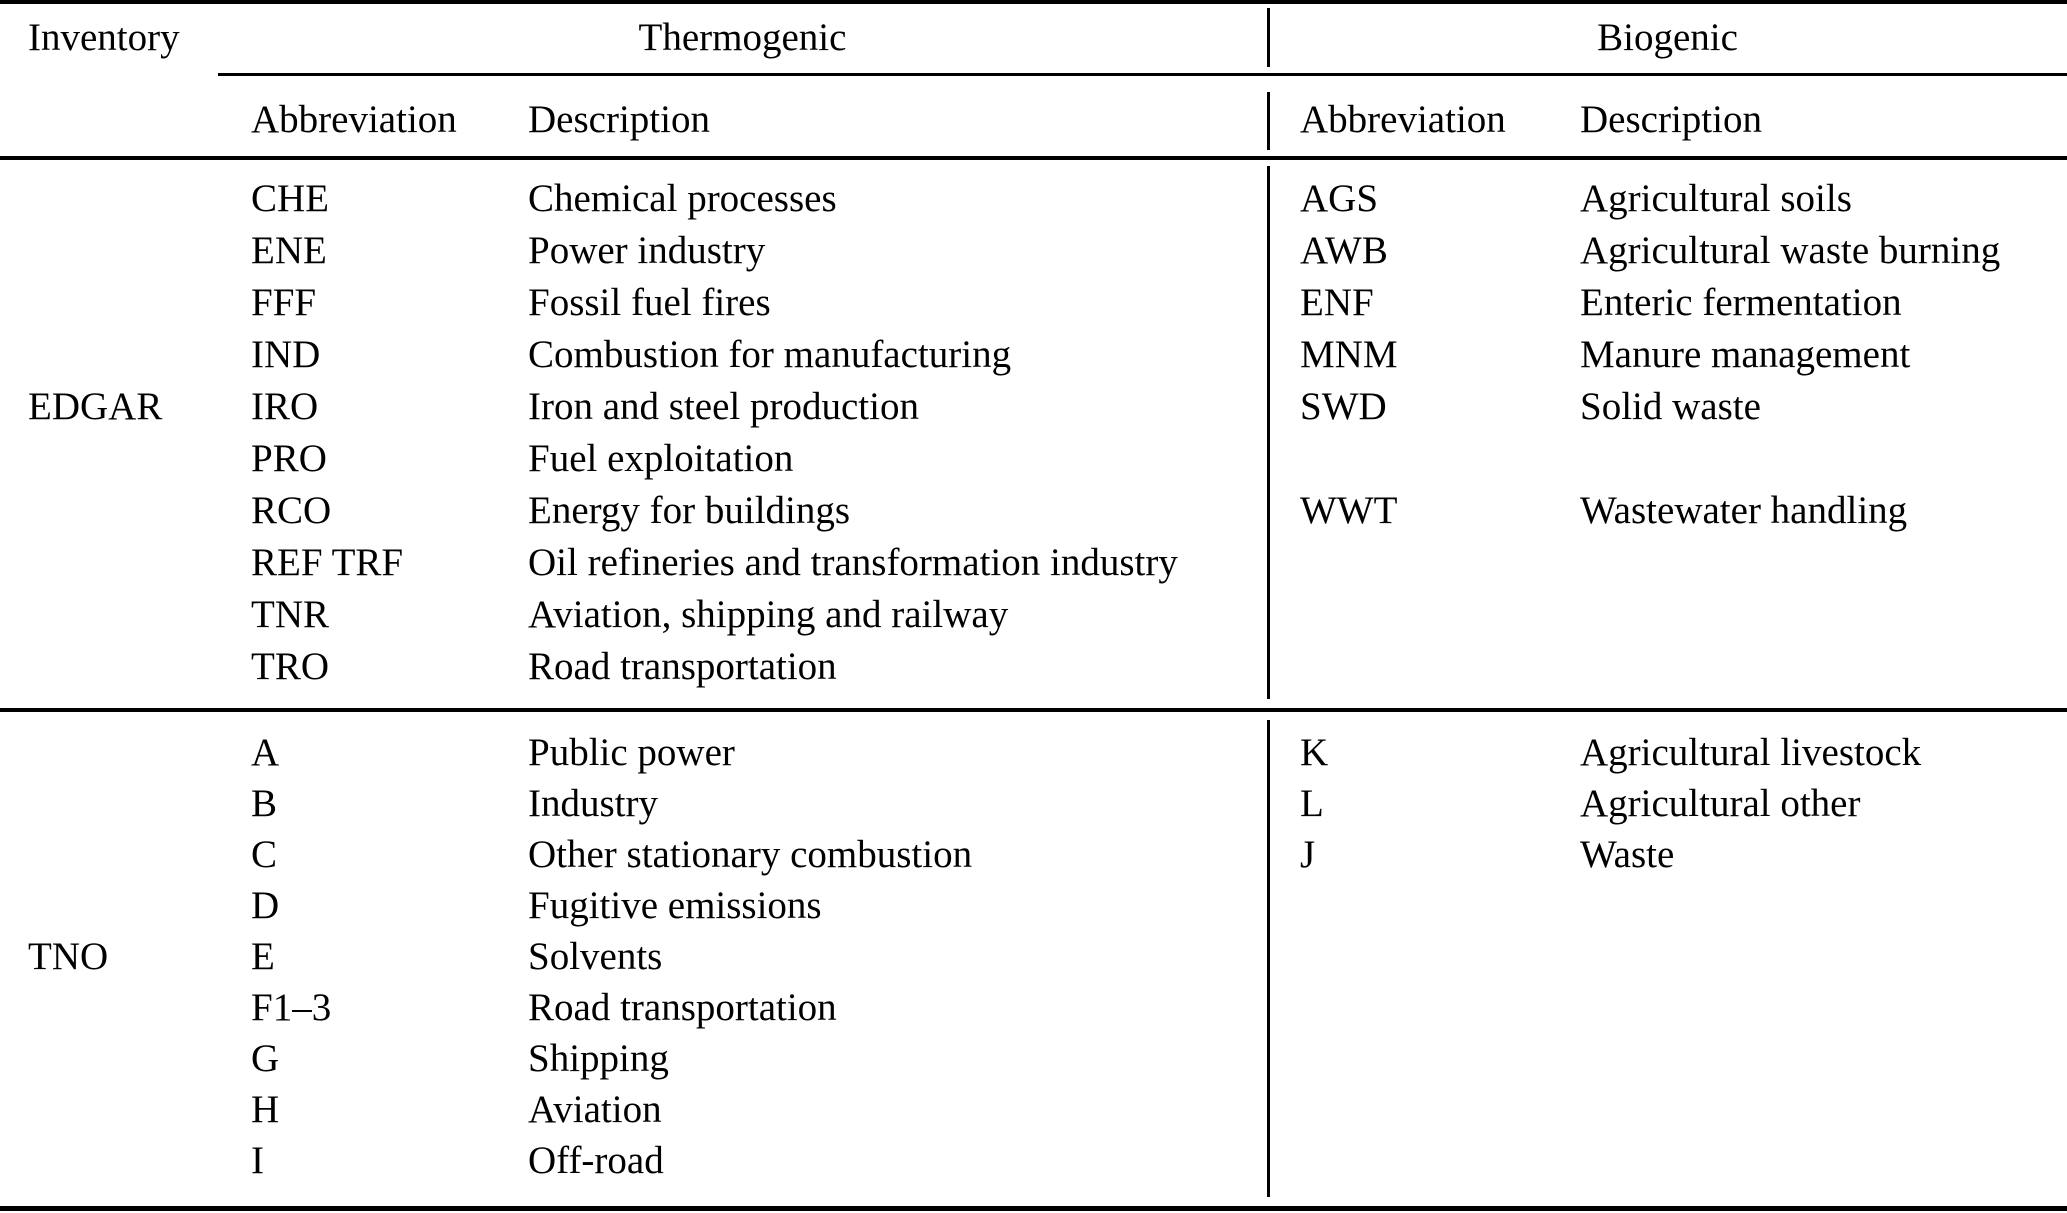 The height and width of the screenshot is (1213, 2067). What do you see at coordinates (286, 354) in the screenshot?
I see `abbreviation-cell: IND` at bounding box center [286, 354].